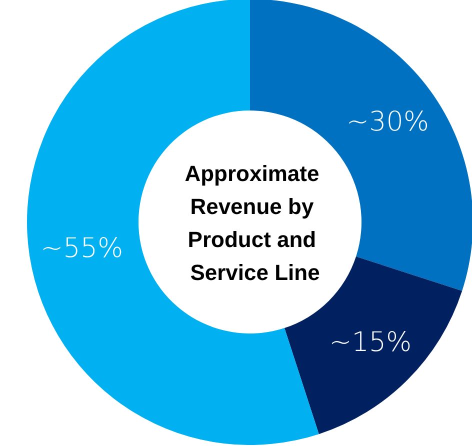 This screenshot has width=472, height=446. Describe the element at coordinates (388, 122) in the screenshot. I see `data-label: ~30%` at that location.